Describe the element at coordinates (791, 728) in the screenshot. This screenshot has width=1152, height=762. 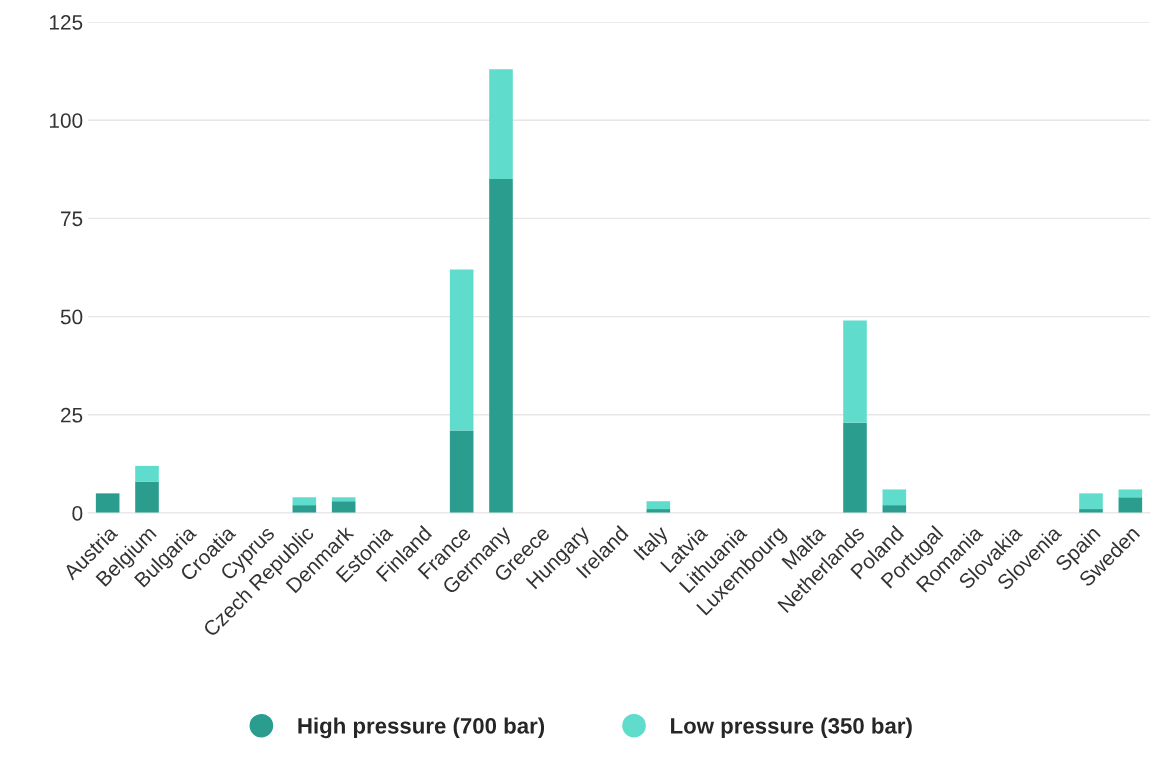
I see `legend-label: Low pressure (350 bar)` at that location.